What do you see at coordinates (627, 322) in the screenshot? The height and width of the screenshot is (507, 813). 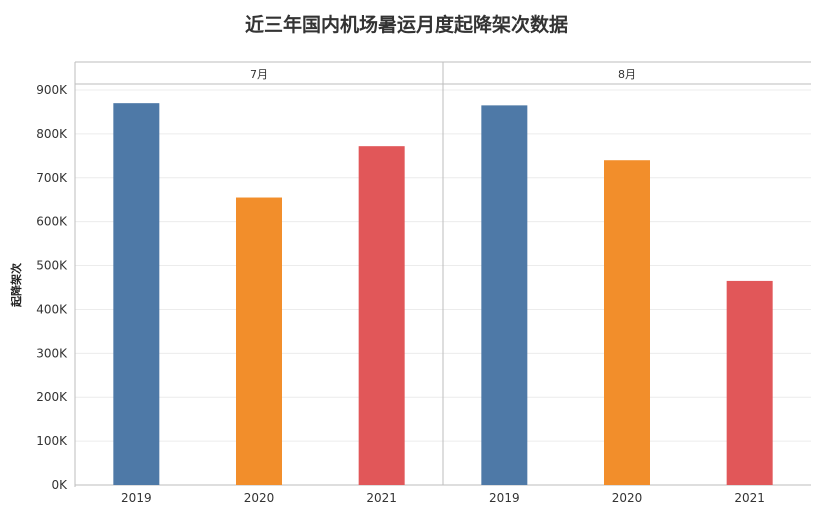 I see `bar-8月-2020` at bounding box center [627, 322].